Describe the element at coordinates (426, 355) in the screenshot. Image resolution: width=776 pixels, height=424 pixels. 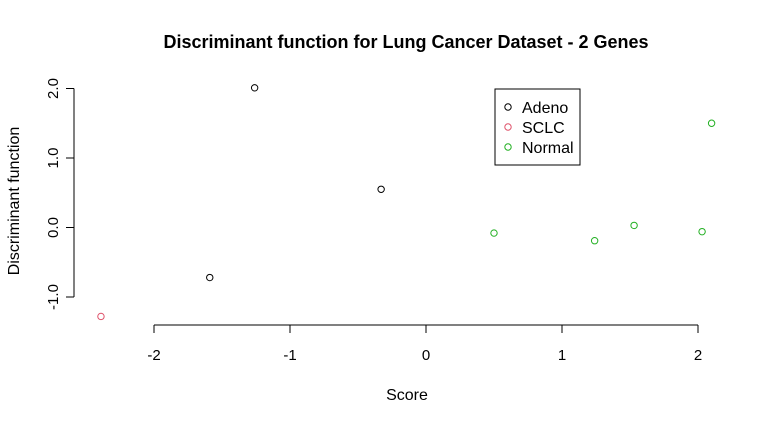
I see `x-tick-label: 0` at that location.